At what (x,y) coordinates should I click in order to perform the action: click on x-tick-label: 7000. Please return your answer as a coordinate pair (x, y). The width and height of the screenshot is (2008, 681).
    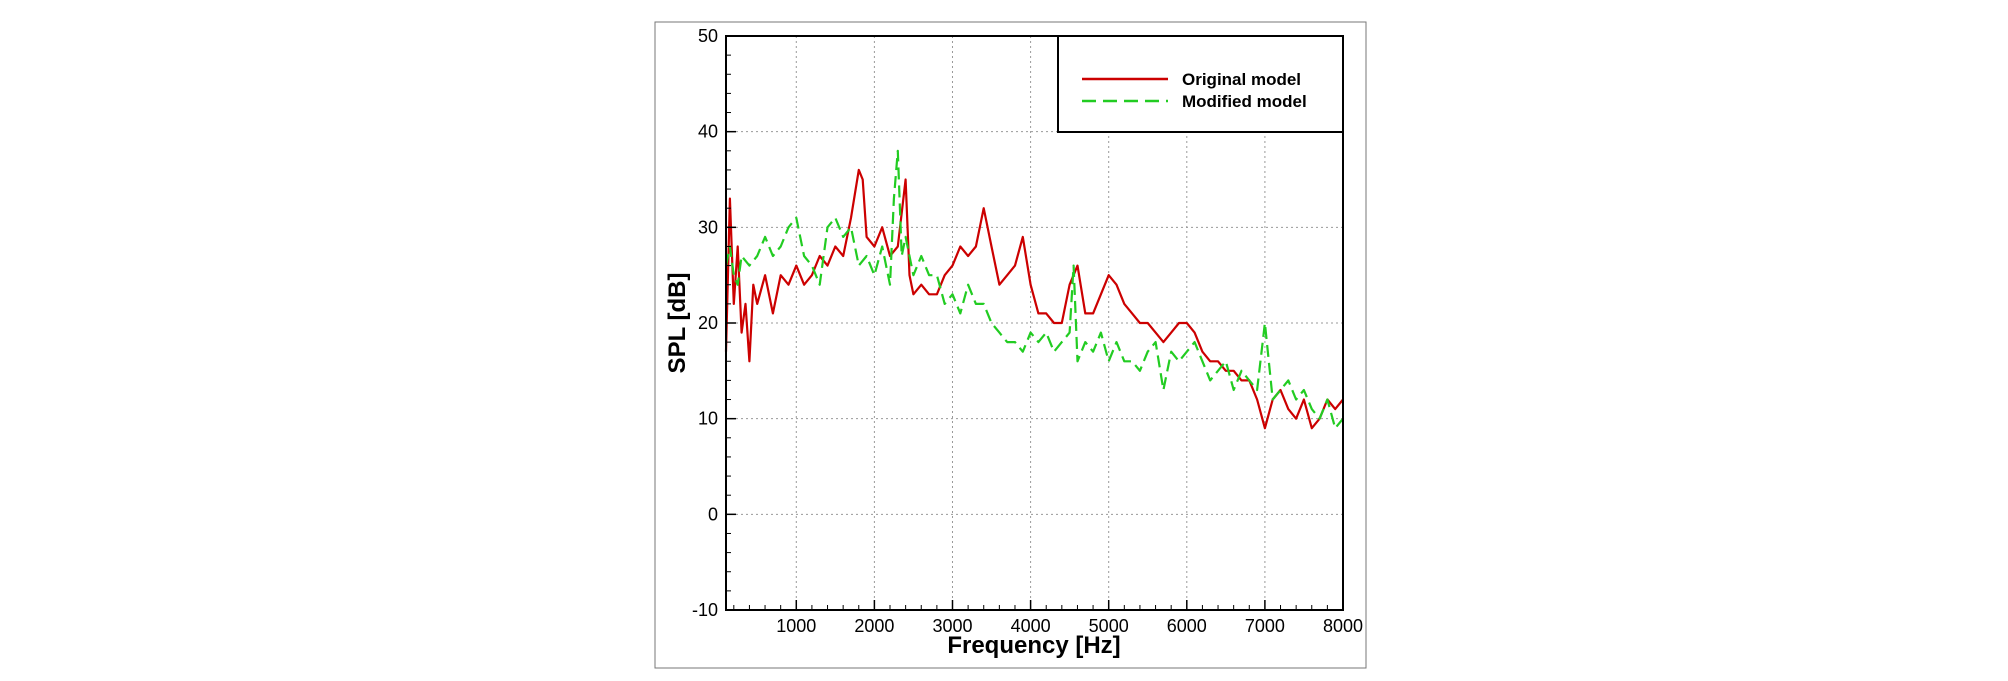
    Looking at the image, I should click on (1265, 626).